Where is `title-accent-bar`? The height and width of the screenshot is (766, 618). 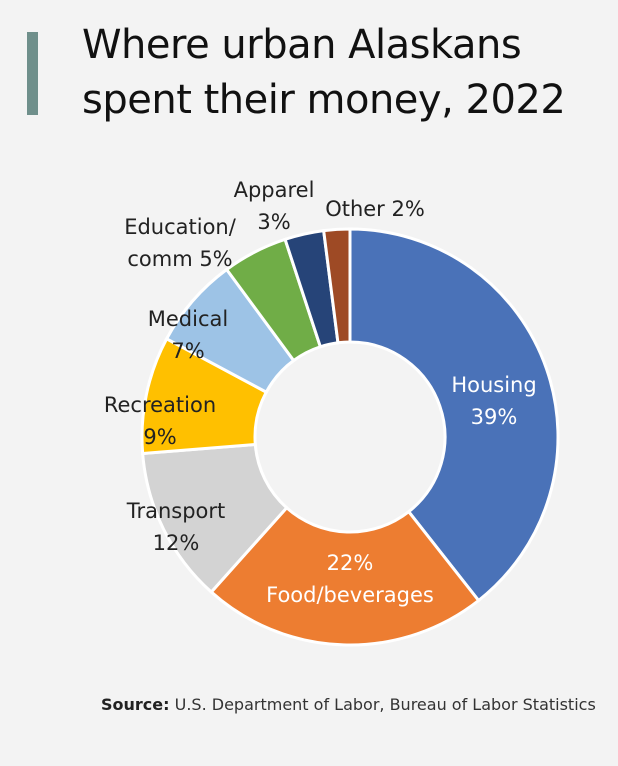 title-accent-bar is located at coordinates (32, 73).